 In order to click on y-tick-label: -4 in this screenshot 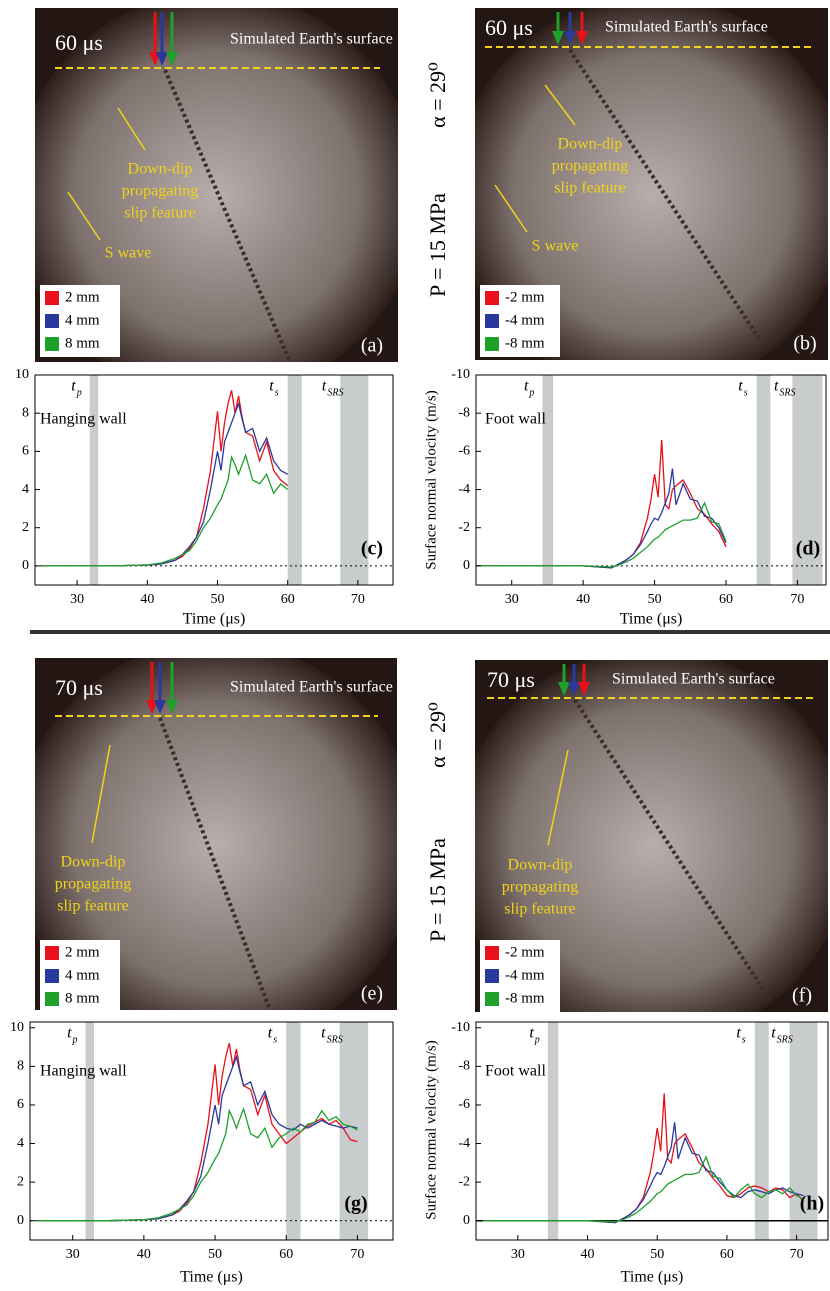, I will do `click(464, 489)`.